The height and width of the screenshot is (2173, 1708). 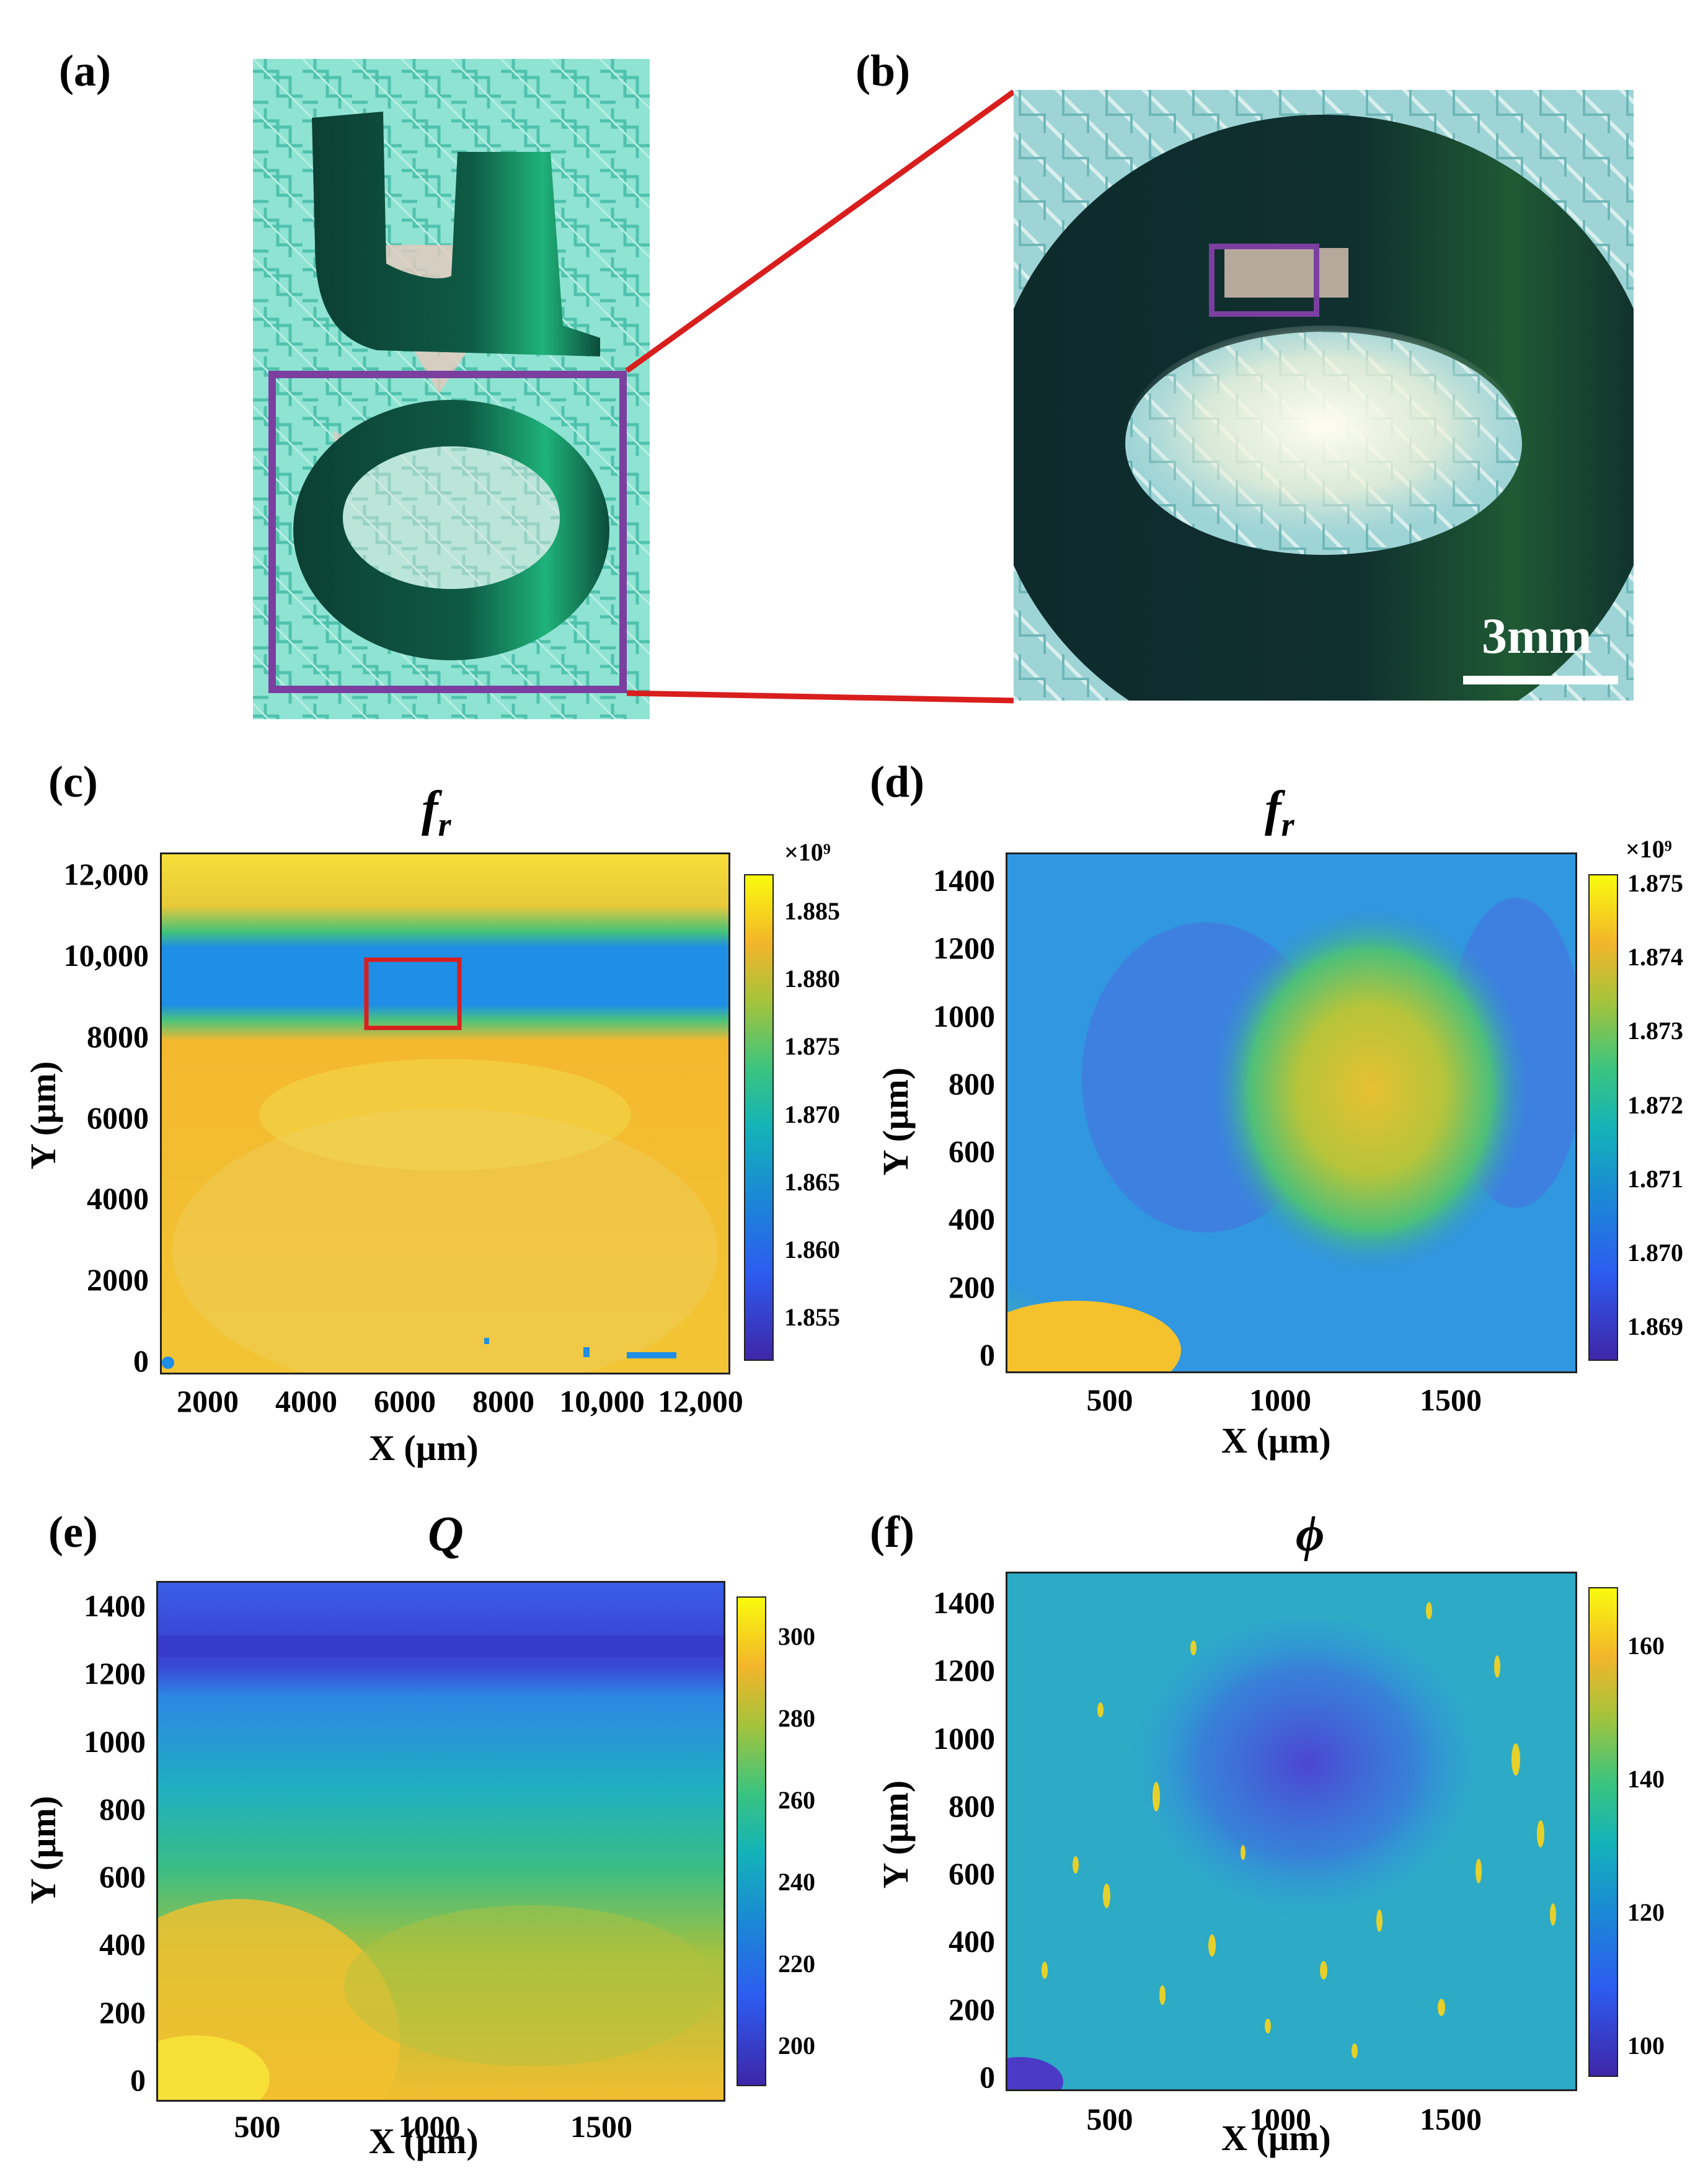 I want to click on heatmap-d-image, so click(x=1291, y=1112).